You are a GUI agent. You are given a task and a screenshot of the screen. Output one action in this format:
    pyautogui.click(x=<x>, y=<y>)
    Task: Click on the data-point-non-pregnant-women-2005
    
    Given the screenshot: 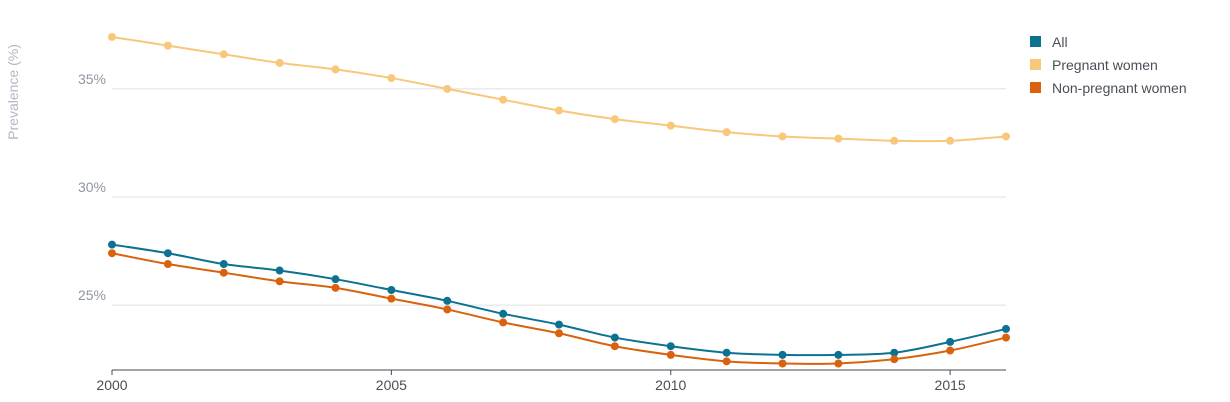 What is the action you would take?
    pyautogui.click(x=391, y=298)
    